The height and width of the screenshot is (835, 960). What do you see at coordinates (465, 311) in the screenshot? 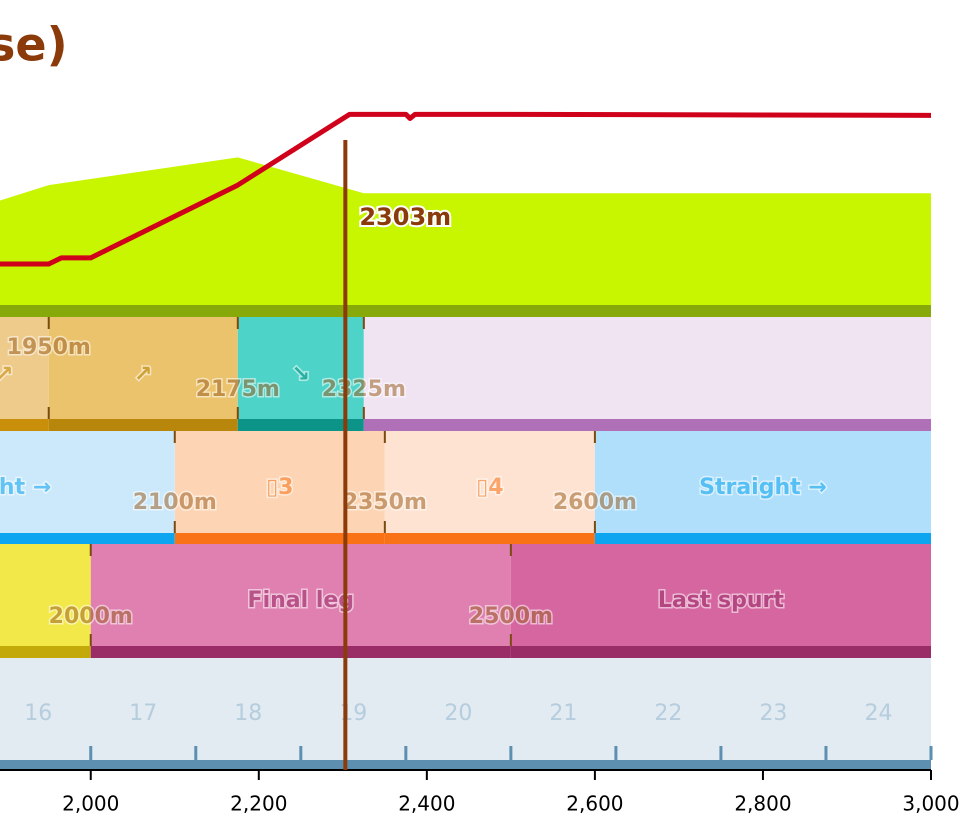
I see `elevation-base` at bounding box center [465, 311].